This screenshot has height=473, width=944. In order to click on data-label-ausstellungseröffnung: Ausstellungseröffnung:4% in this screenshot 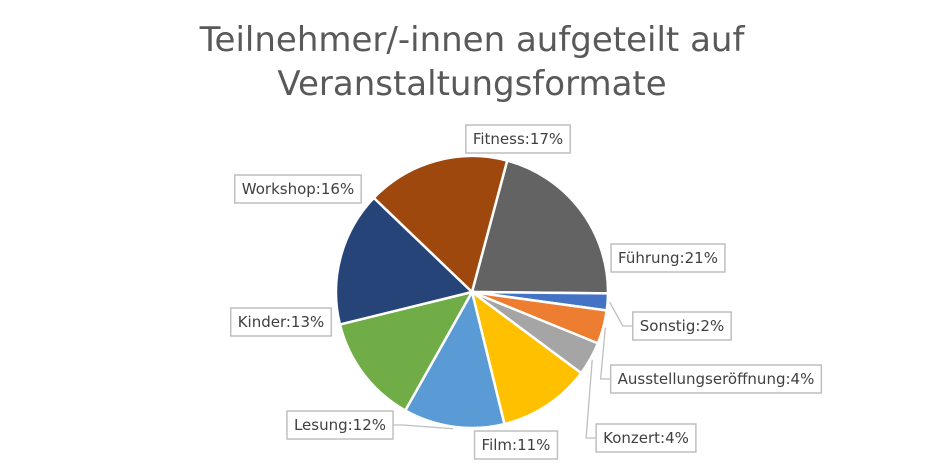, I will do `click(716, 379)`.